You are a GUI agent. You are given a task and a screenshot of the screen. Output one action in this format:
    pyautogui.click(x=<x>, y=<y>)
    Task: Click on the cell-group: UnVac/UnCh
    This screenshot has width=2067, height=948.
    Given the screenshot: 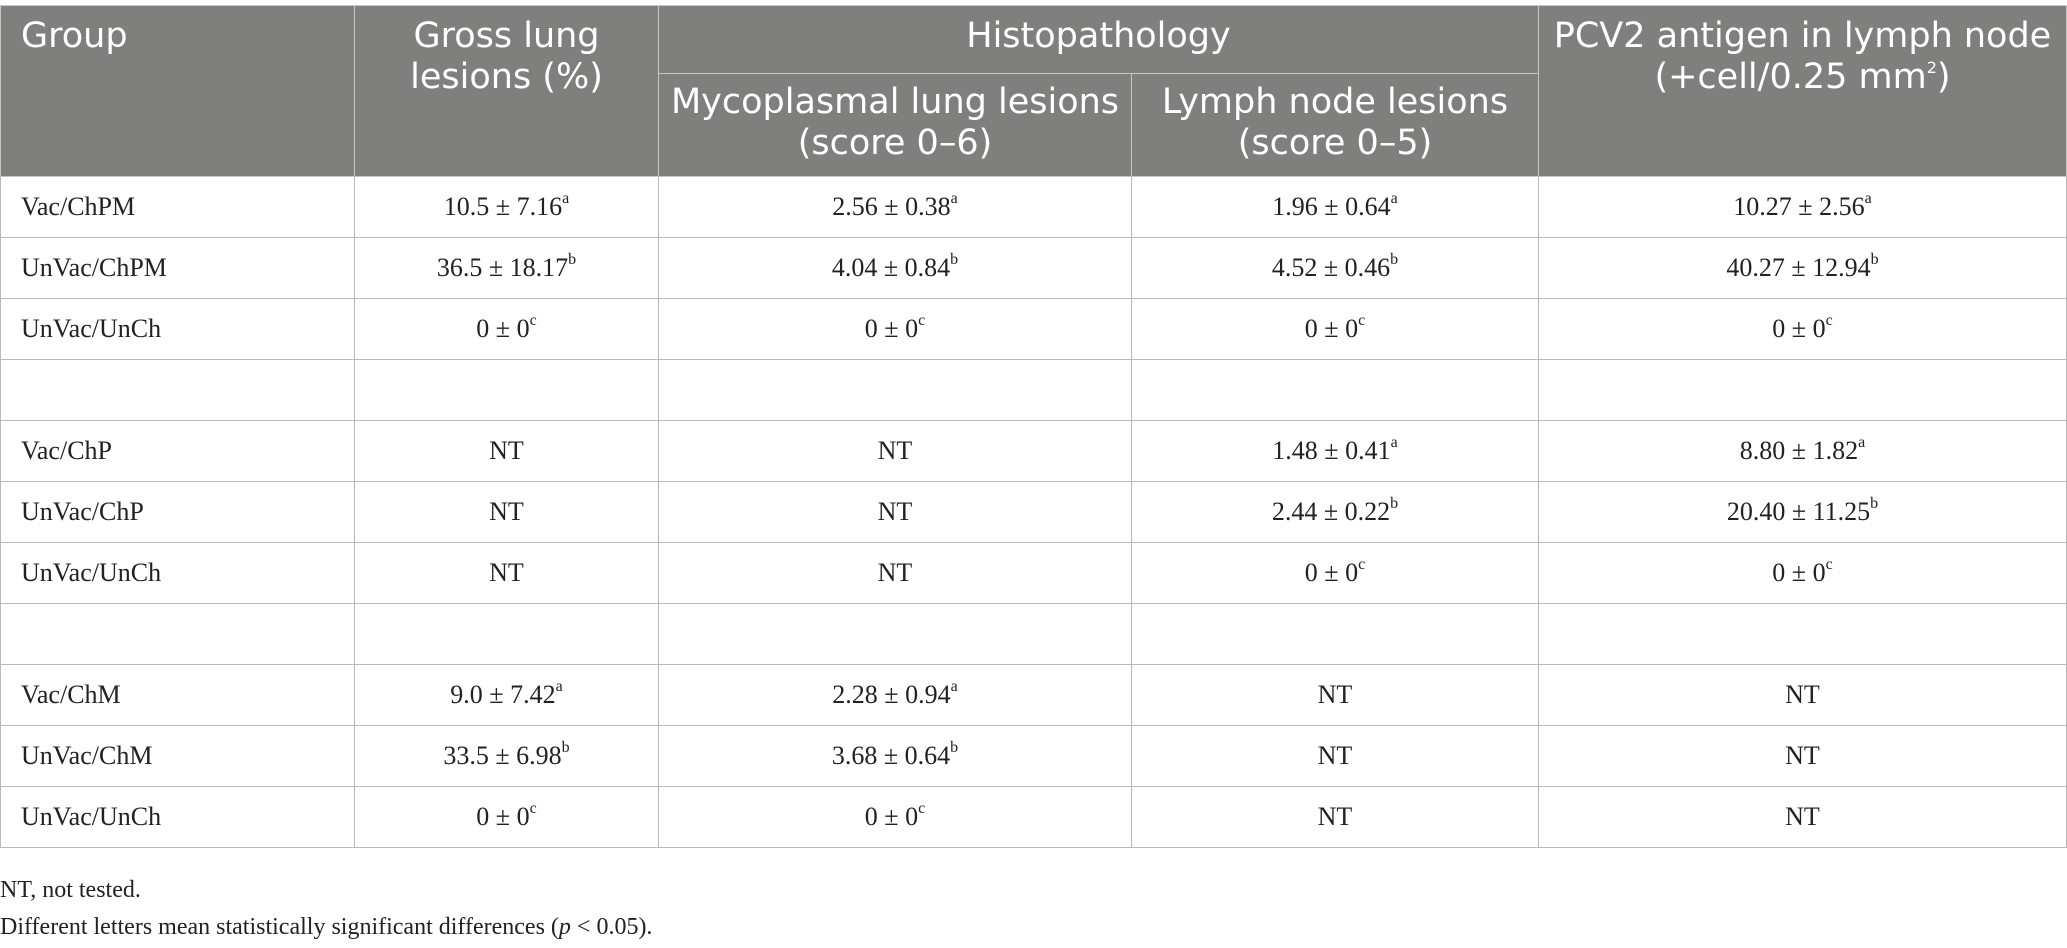 What is the action you would take?
    pyautogui.click(x=177, y=817)
    